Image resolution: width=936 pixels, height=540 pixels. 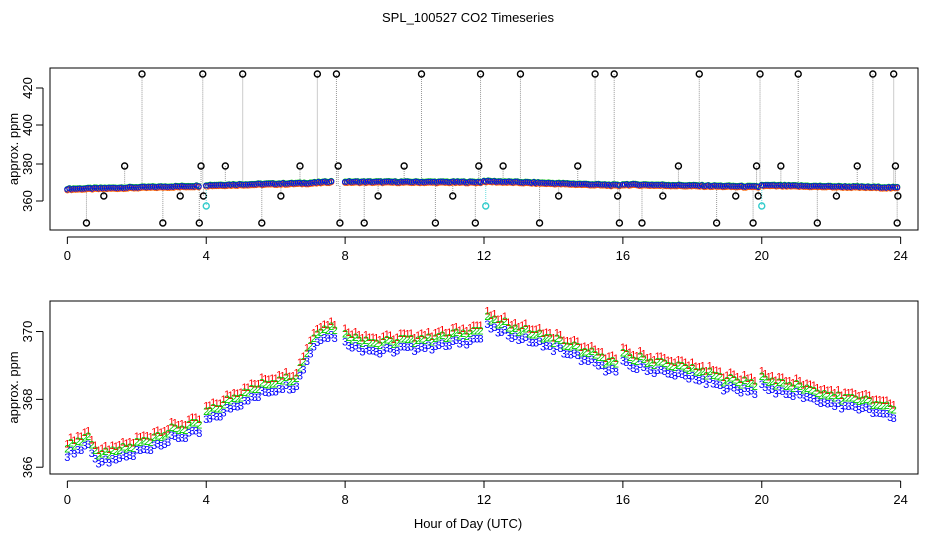 What do you see at coordinates (895, 166) in the screenshot?
I see `spike-mid-point` at bounding box center [895, 166].